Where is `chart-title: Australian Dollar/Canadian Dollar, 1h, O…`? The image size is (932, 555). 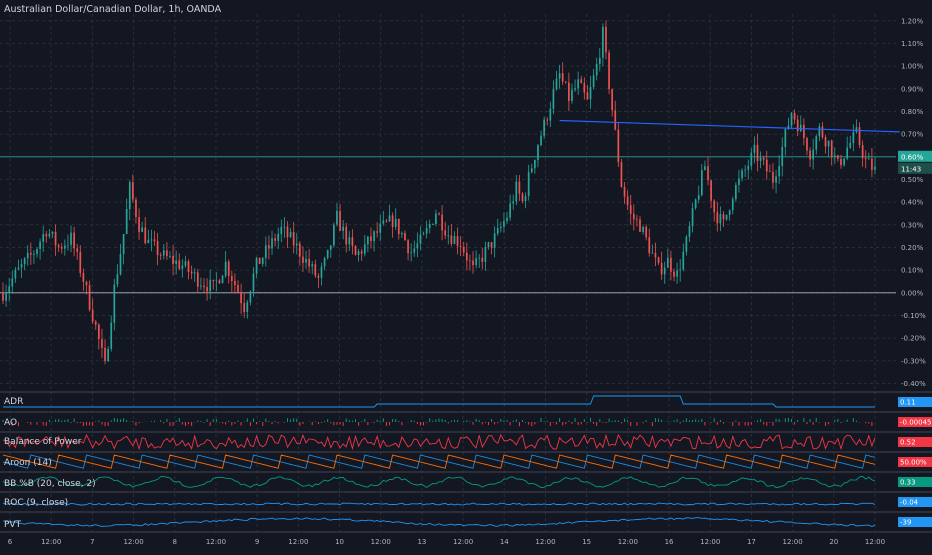
chart-title: Australian Dollar/Canadian Dollar, 1h, O… is located at coordinates (113, 9).